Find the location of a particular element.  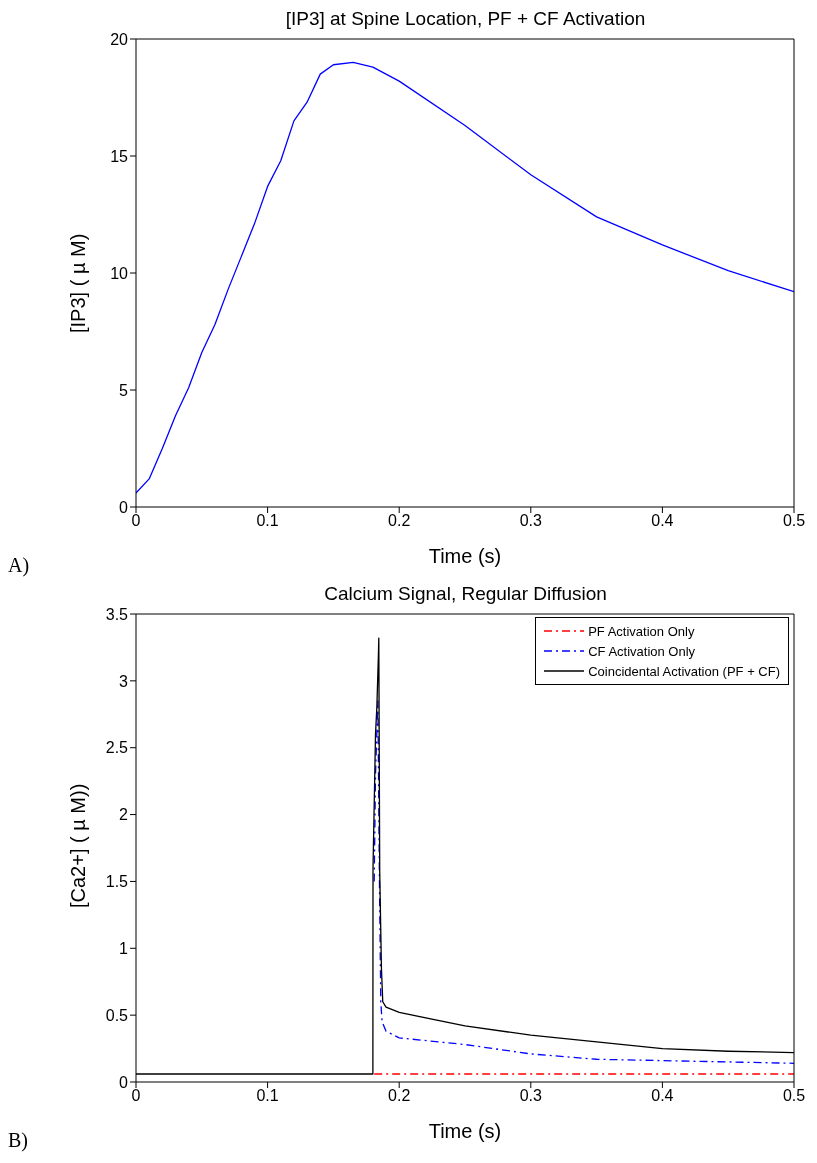

y-tick-label: 20 is located at coordinates (119, 39).